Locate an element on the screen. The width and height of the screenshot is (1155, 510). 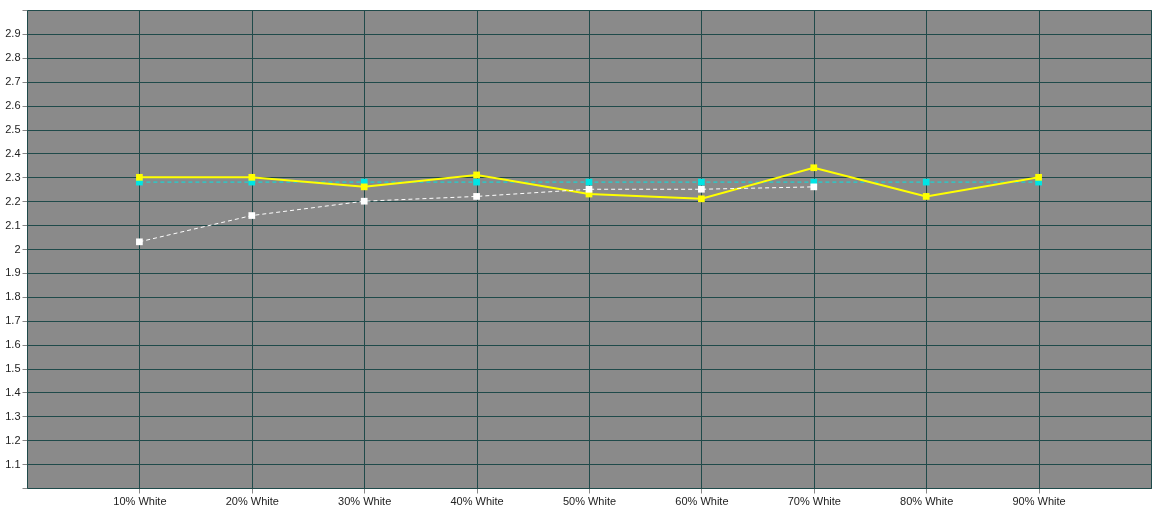
x-tick-label: 80% White is located at coordinates (927, 500).